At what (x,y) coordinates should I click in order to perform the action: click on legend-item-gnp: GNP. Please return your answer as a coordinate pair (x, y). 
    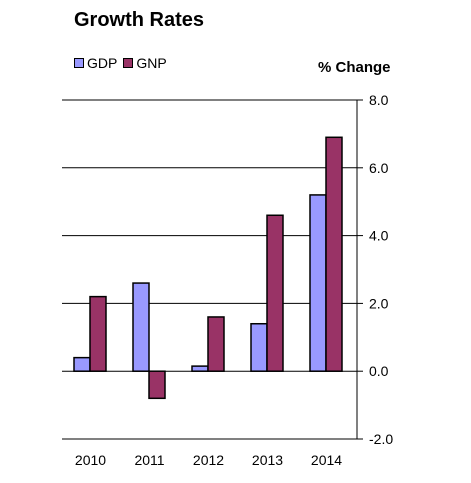
    Looking at the image, I should click on (145, 63).